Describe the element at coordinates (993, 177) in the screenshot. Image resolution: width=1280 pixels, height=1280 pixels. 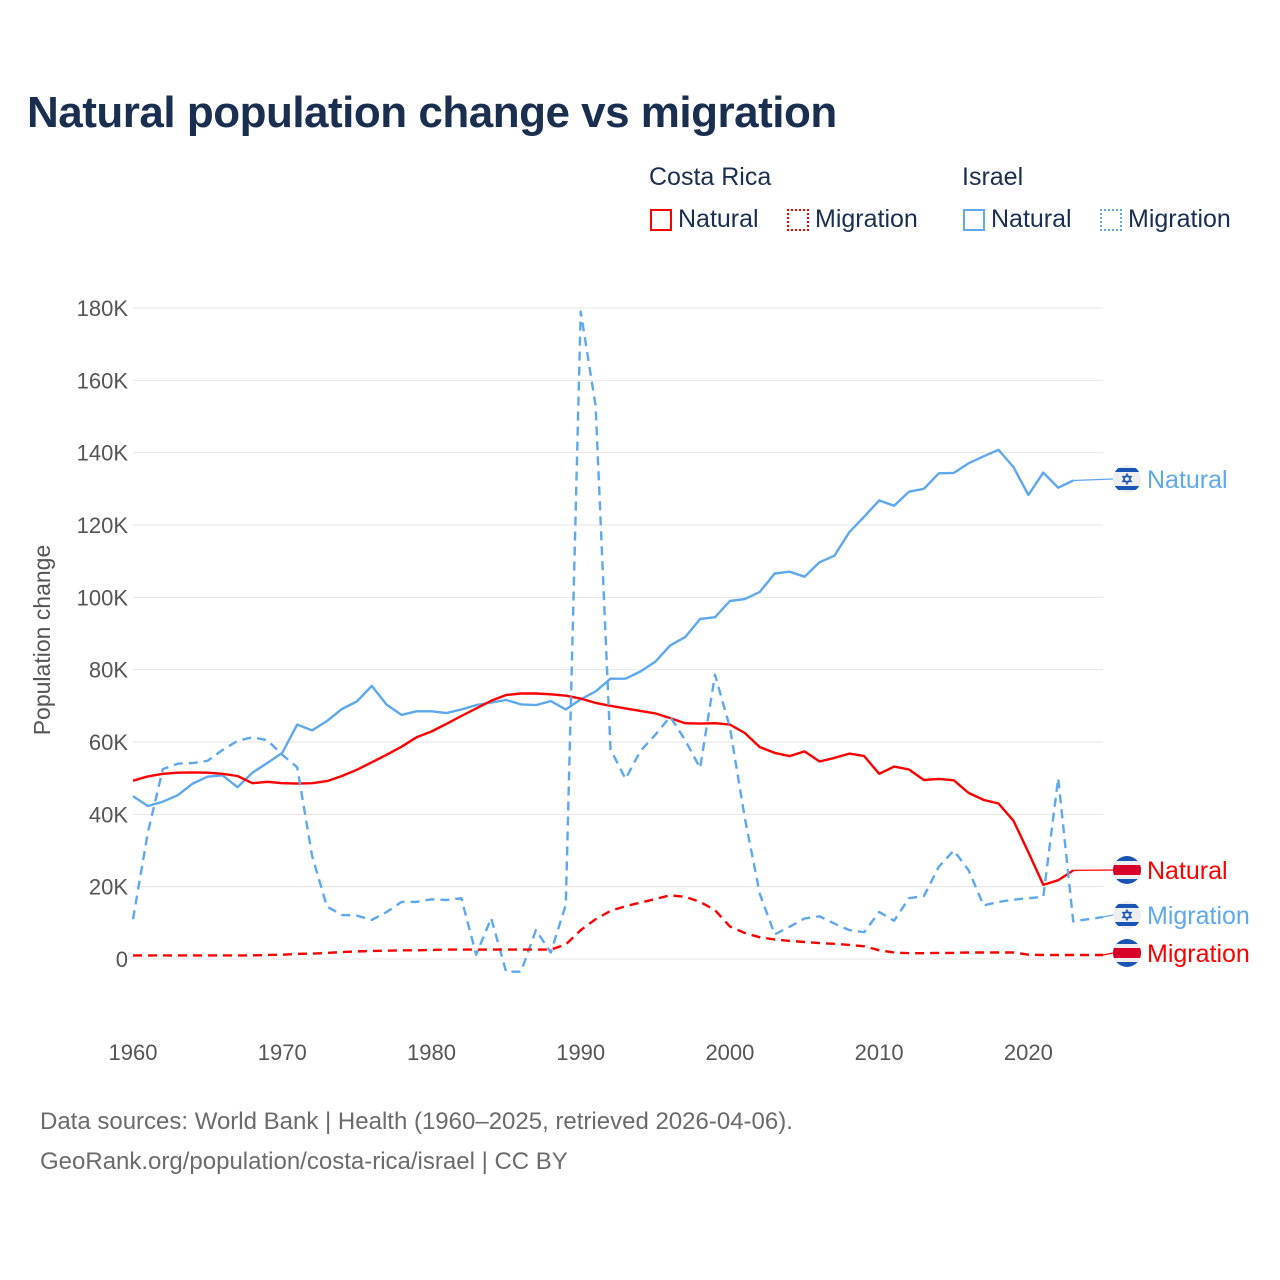
I see `legend-group-israel: Israel` at that location.